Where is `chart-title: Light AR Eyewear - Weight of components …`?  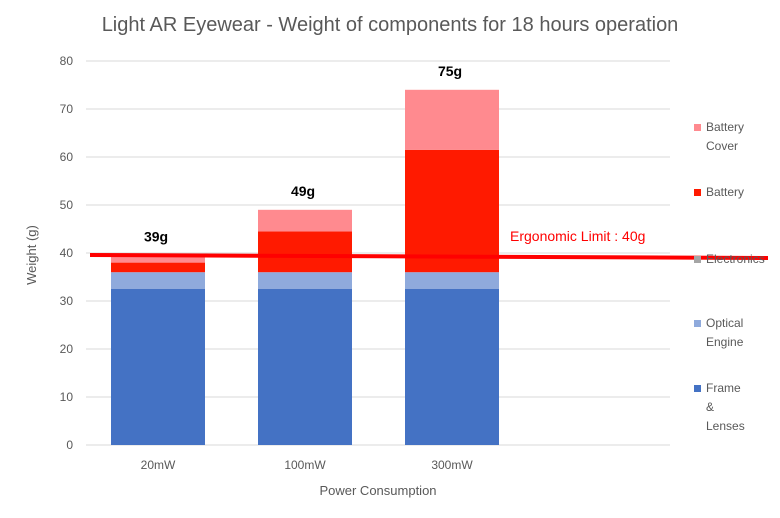 chart-title: Light AR Eyewear - Weight of components … is located at coordinates (390, 25).